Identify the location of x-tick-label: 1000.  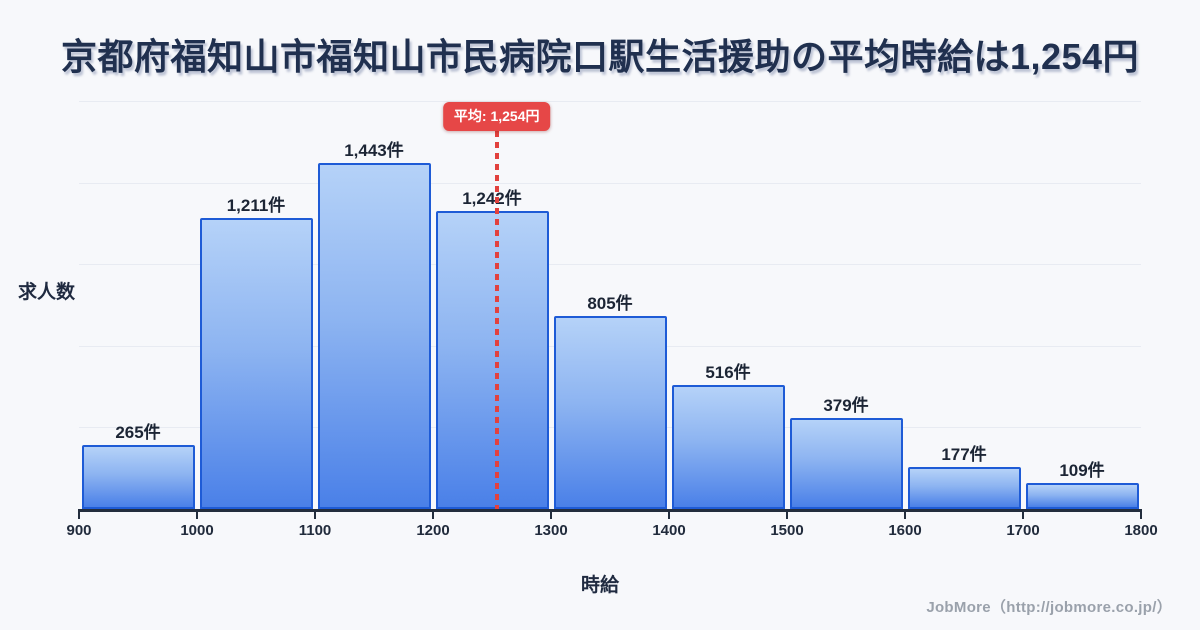
(197, 530).